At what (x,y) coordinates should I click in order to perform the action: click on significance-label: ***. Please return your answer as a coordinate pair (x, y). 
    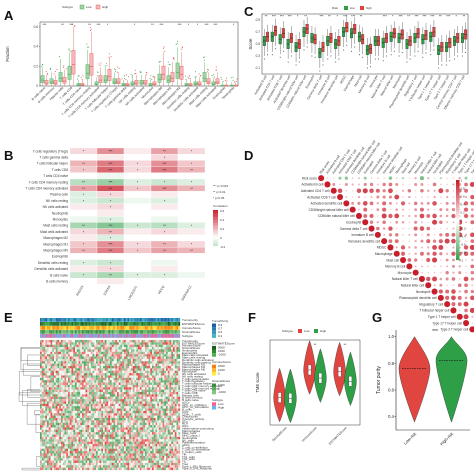
    Looking at the image, I should click on (353, 17).